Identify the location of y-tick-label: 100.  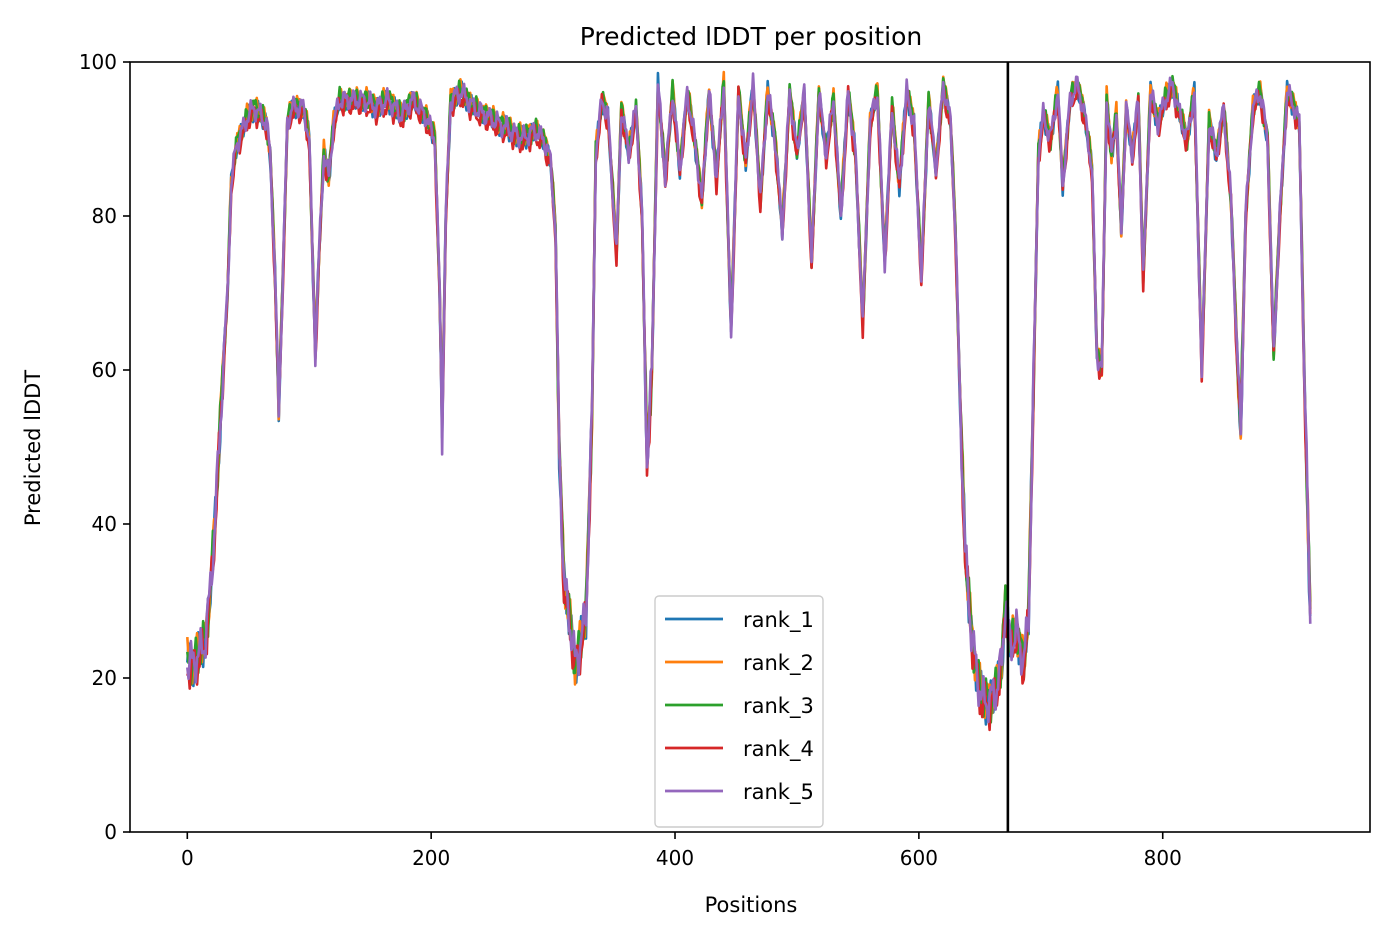
(98, 62).